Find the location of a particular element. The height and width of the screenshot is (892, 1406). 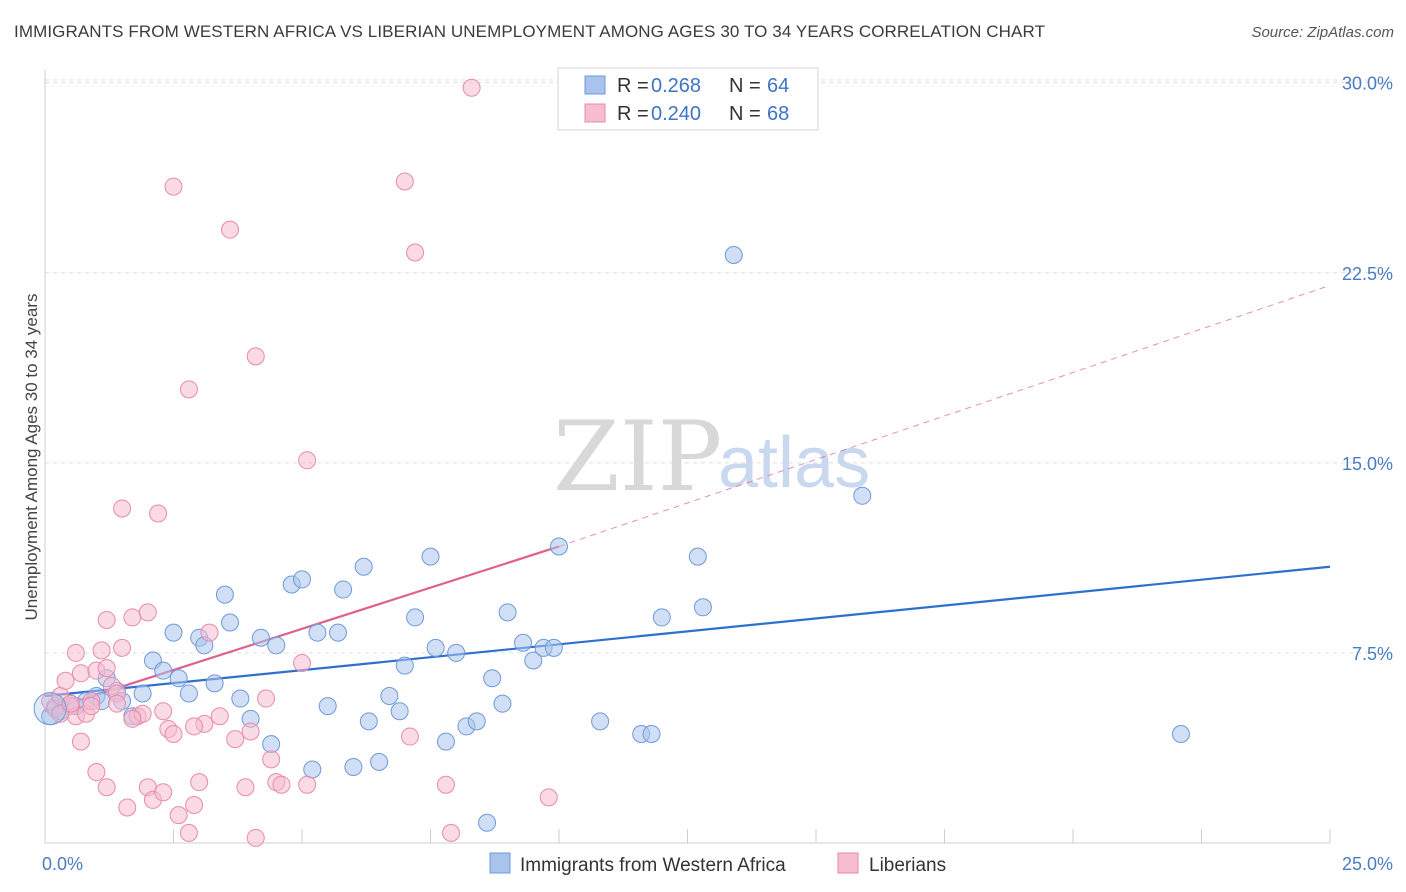

pink-trend-line is located at coordinates (302, 629).